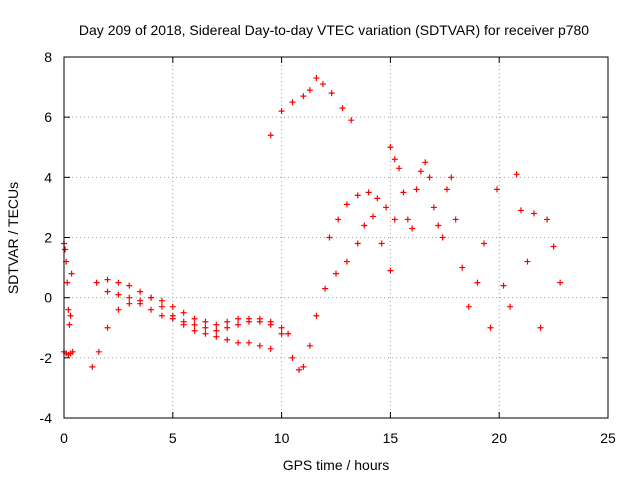 The width and height of the screenshot is (640, 480). What do you see at coordinates (282, 438) in the screenshot?
I see `x-tick-label: 10` at bounding box center [282, 438].